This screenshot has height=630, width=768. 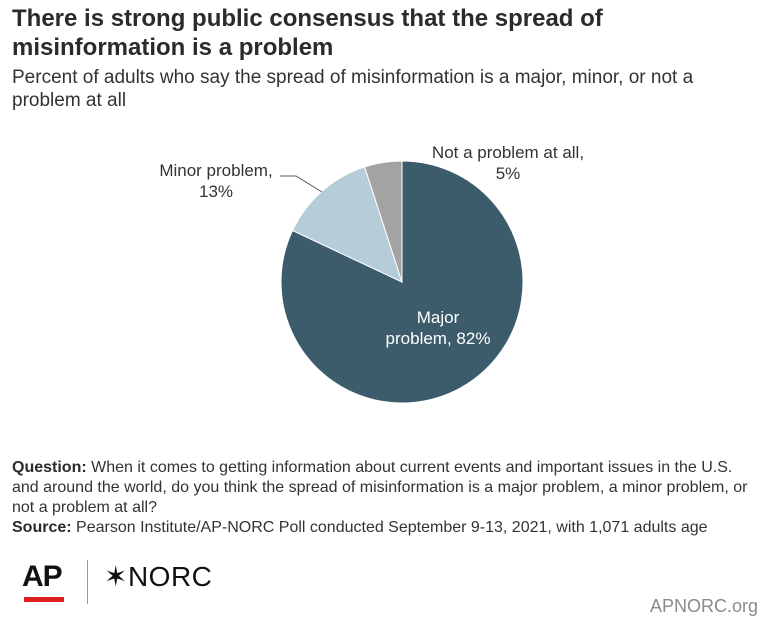 What do you see at coordinates (347, 224) in the screenshot?
I see `pie-slice-minor` at bounding box center [347, 224].